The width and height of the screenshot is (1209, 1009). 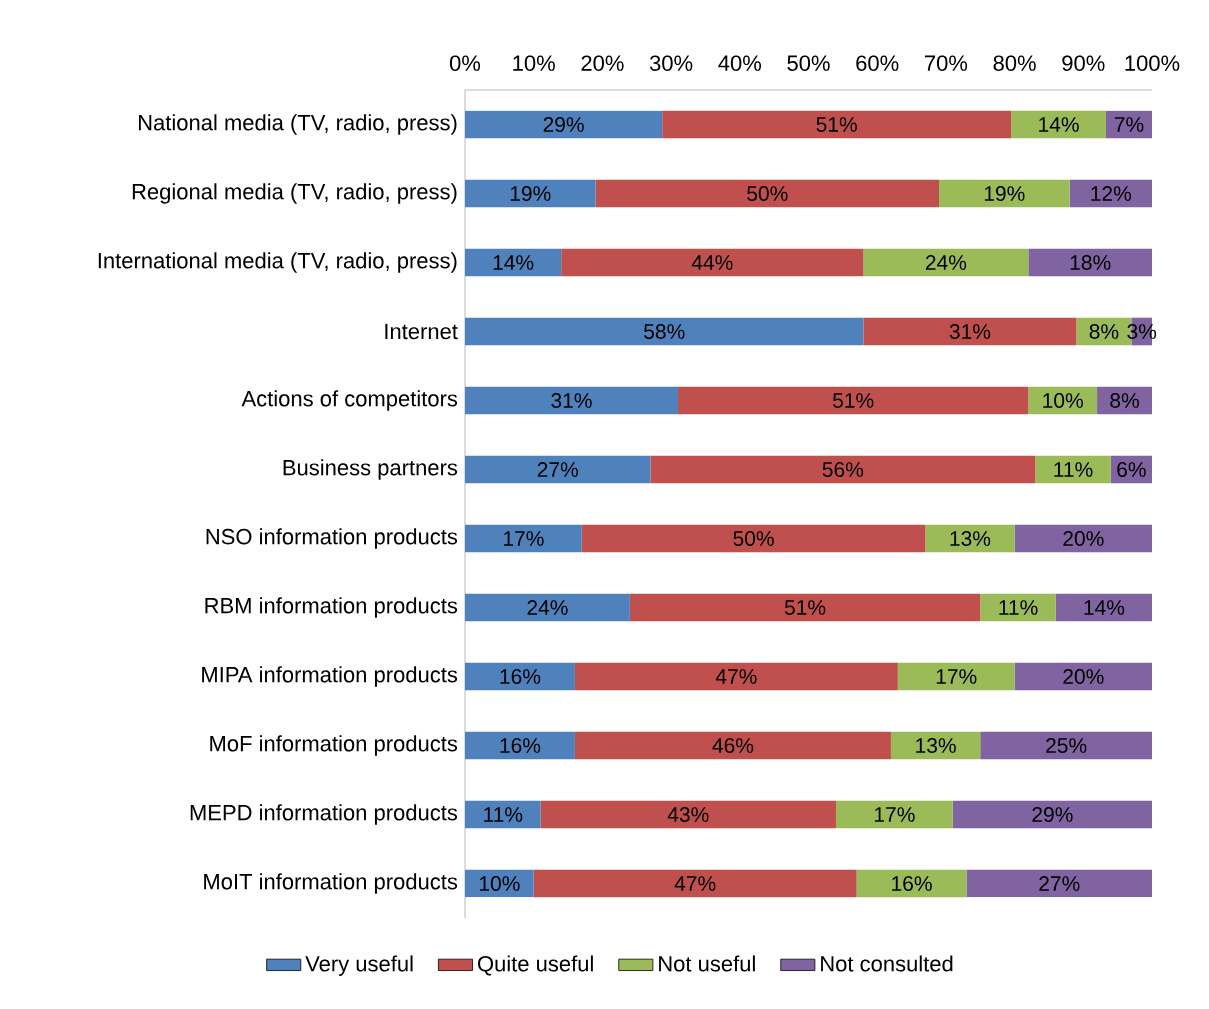 I want to click on y-tick-label: International media (TV, radio, press), so click(x=277, y=262).